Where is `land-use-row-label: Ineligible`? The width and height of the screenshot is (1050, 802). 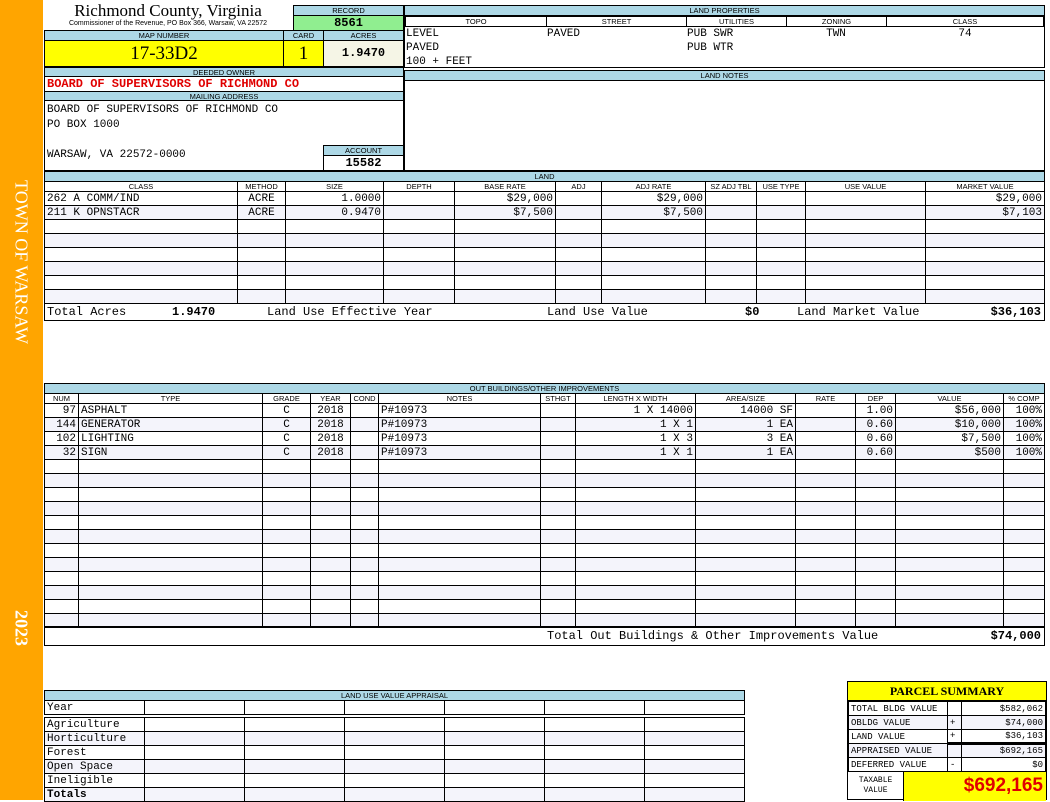 land-use-row-label: Ineligible is located at coordinates (94, 780).